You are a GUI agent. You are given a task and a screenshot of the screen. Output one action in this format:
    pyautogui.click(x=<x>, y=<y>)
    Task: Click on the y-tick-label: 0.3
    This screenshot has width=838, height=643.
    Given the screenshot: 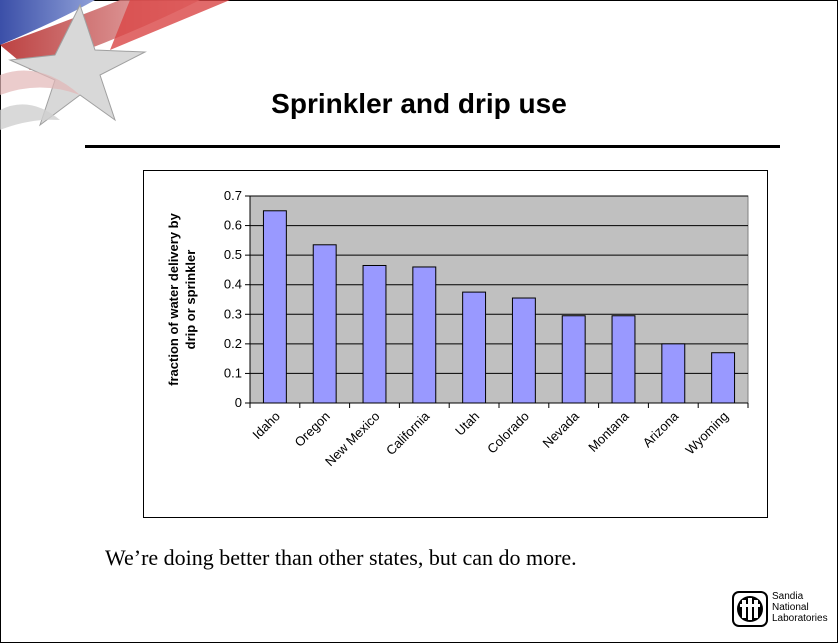 What is the action you would take?
    pyautogui.click(x=233, y=313)
    